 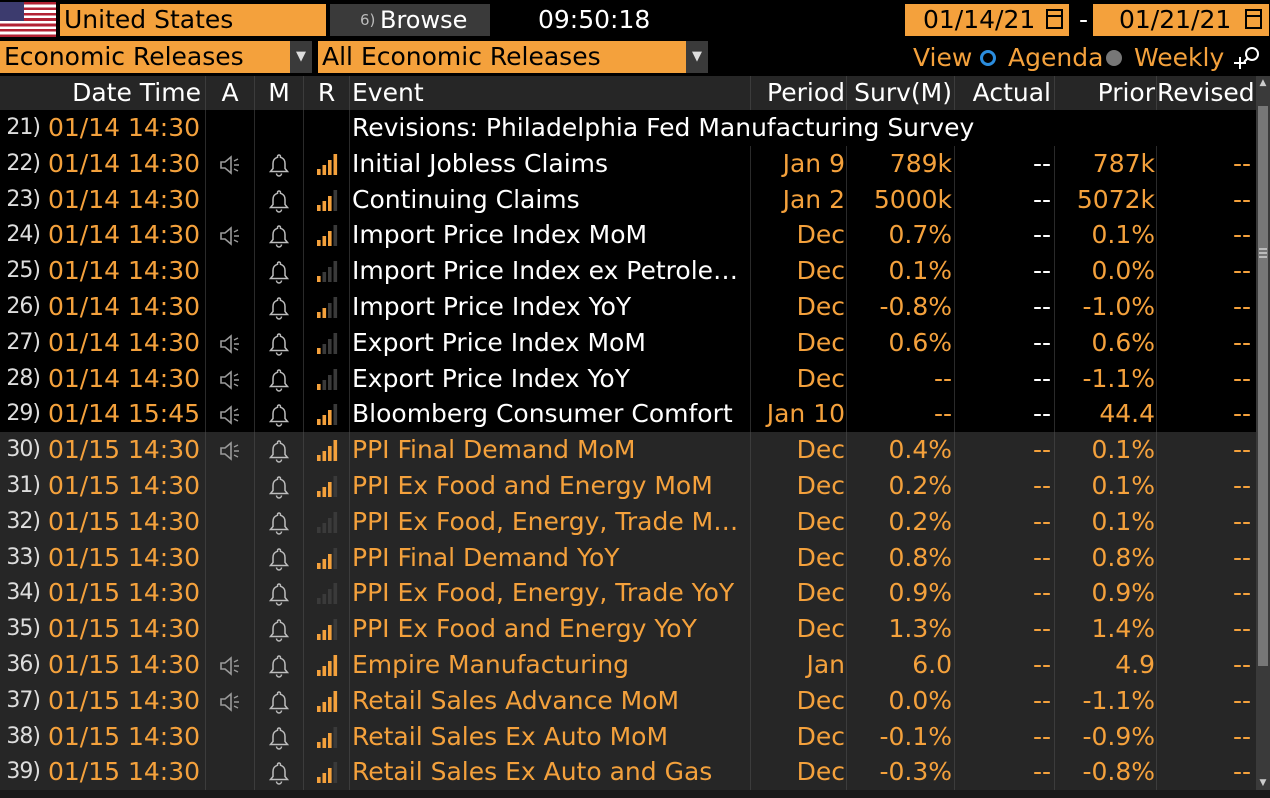 What do you see at coordinates (1253, 19) in the screenshot?
I see `calendar-icon` at bounding box center [1253, 19].